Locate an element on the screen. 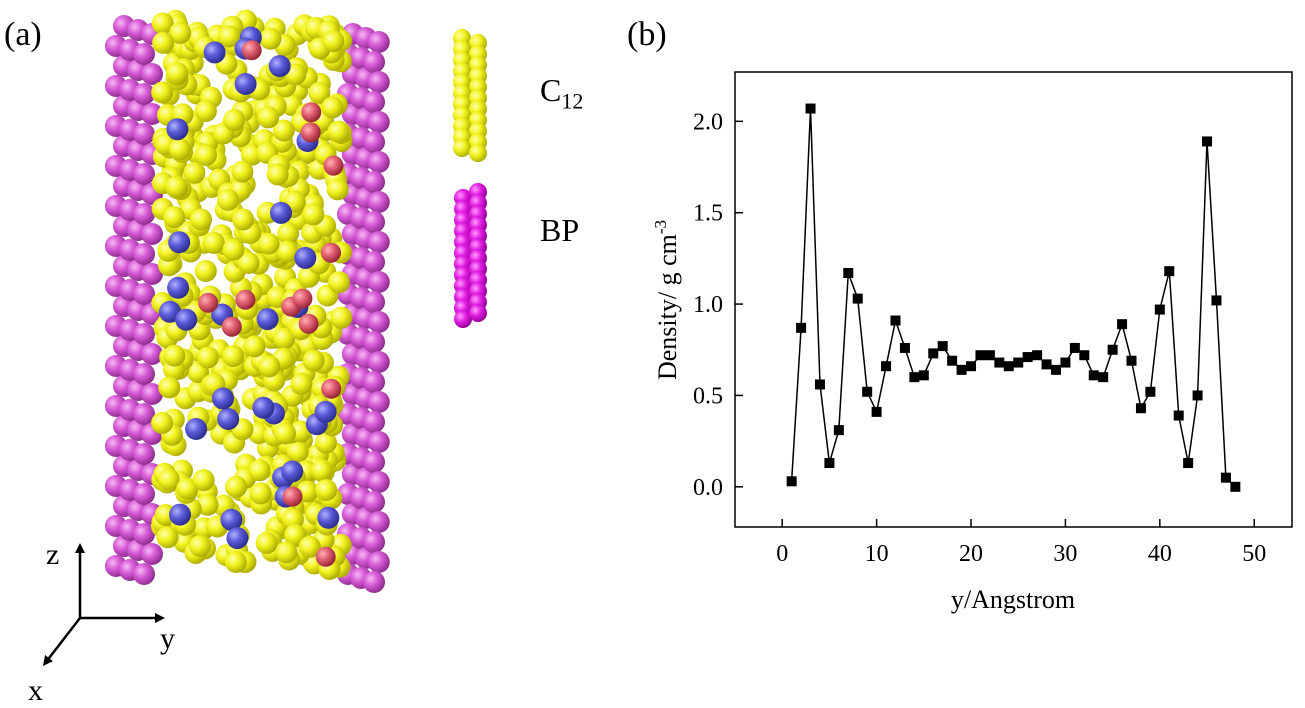 This screenshot has height=708, width=1305. x-axis-arrow is located at coordinates (61, 641).